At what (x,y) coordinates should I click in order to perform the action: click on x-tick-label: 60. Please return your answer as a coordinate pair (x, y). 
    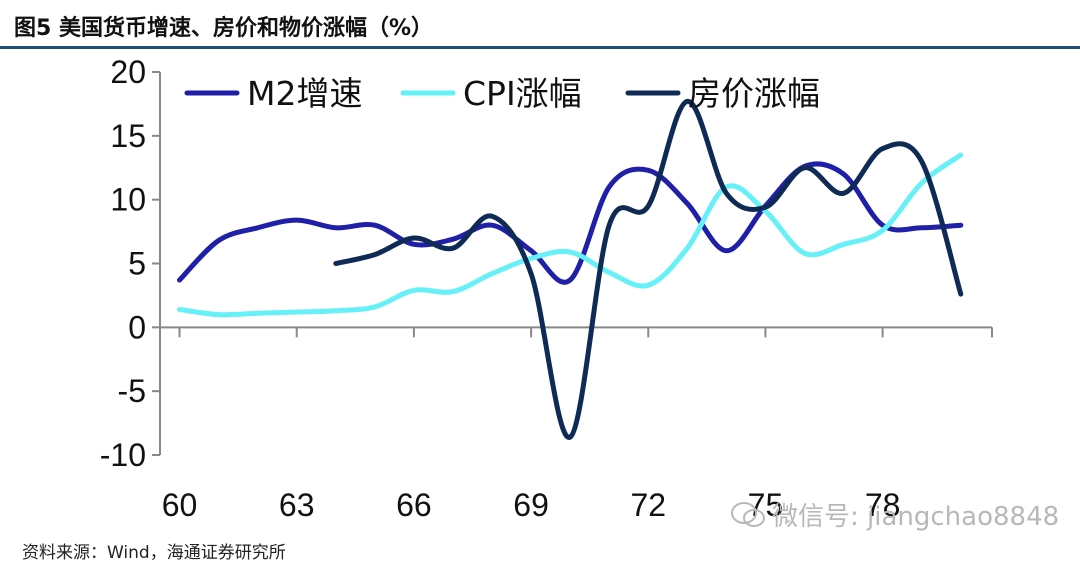
    Looking at the image, I should click on (180, 505).